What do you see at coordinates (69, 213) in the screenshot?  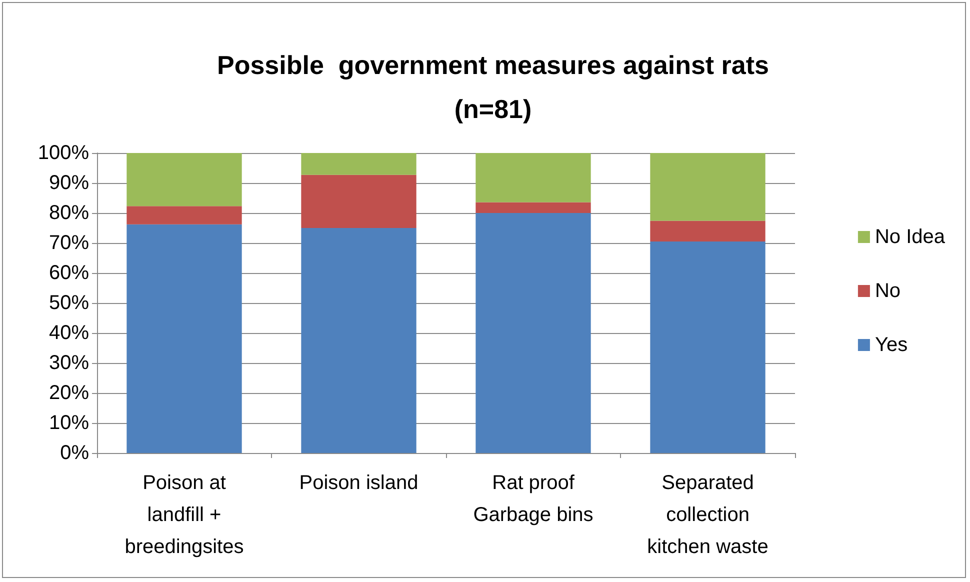 I see `y-tick-label: 80%` at bounding box center [69, 213].